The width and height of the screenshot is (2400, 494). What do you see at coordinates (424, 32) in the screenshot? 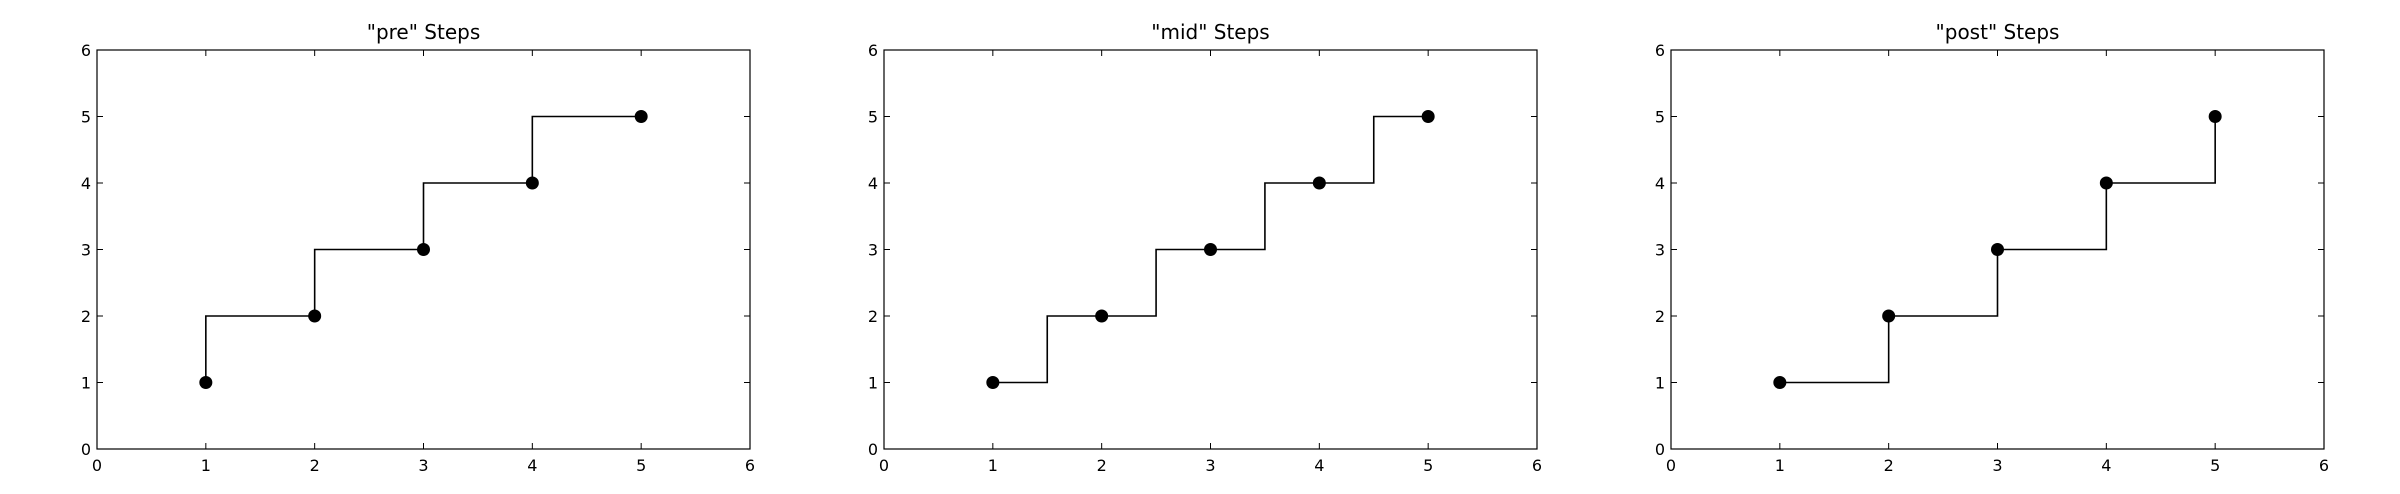
I see `chart-title: "pre" Steps` at bounding box center [424, 32].